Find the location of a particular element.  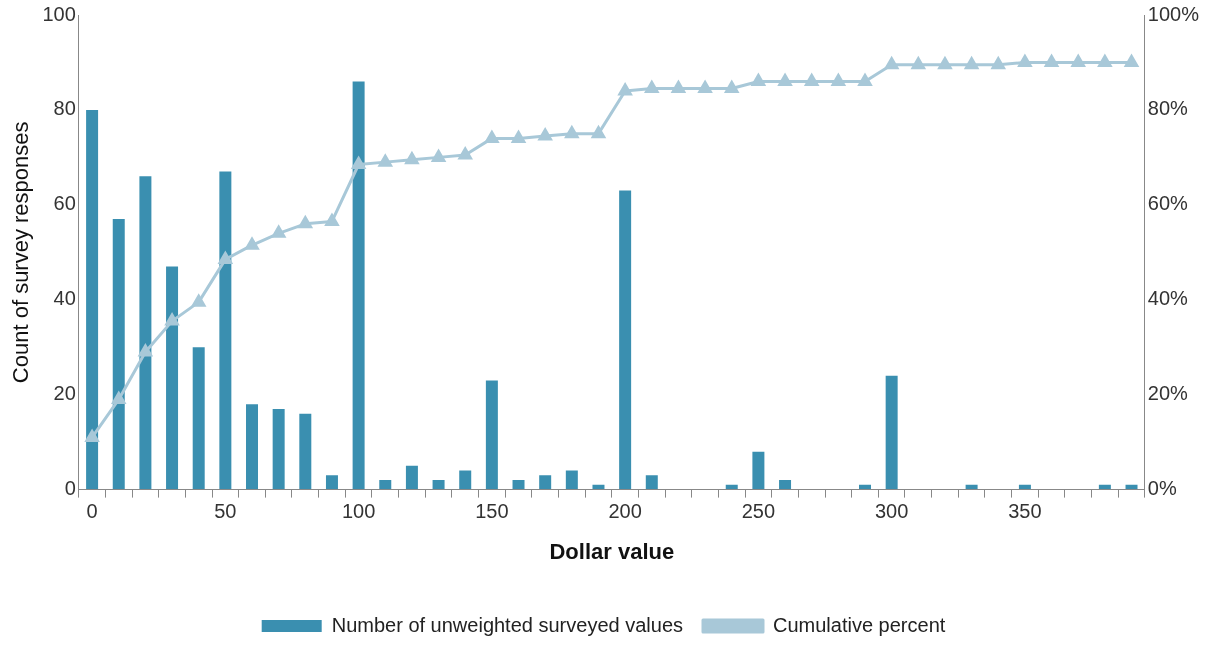

x-axis-title: Dollar value is located at coordinates (612, 551).